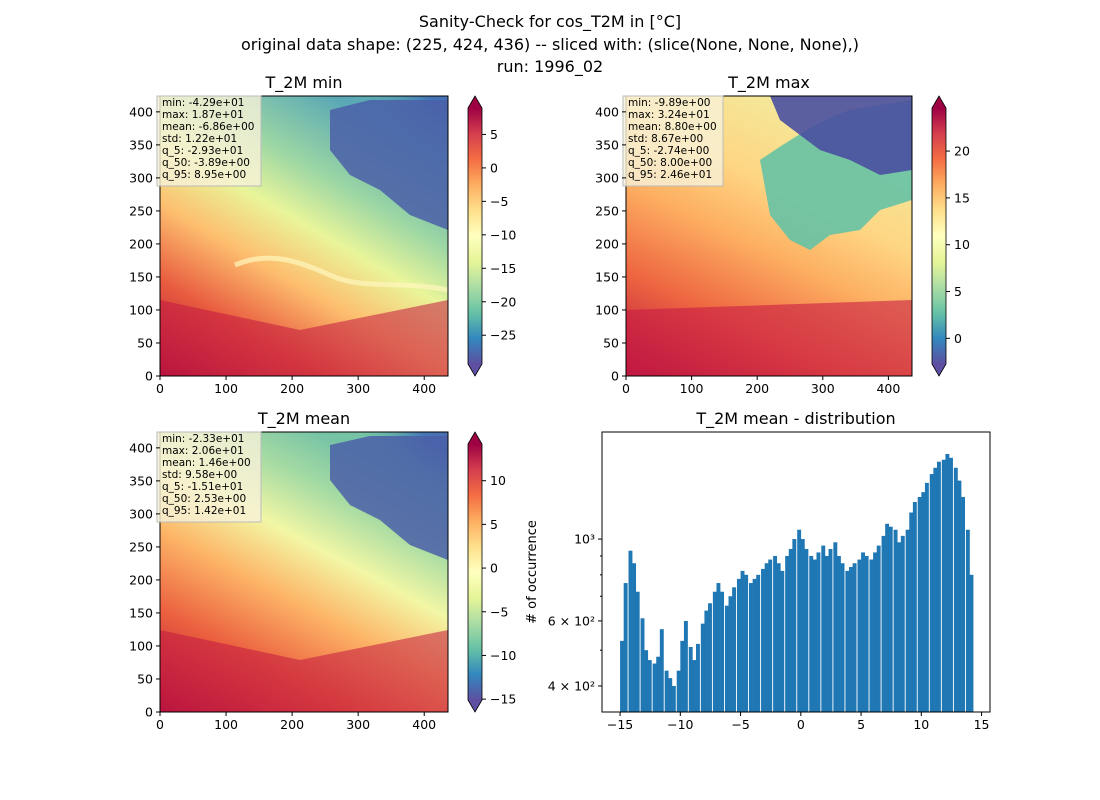 The width and height of the screenshot is (1100, 800). What do you see at coordinates (203, 115) in the screenshot?
I see `stat-line: max: 1.87e+01` at bounding box center [203, 115].